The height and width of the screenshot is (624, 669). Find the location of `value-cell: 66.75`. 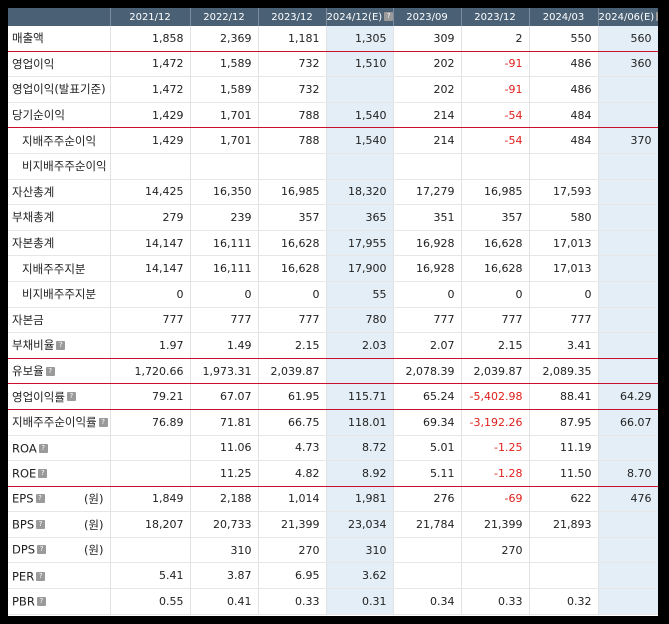

value-cell: 66.75 is located at coordinates (292, 422).